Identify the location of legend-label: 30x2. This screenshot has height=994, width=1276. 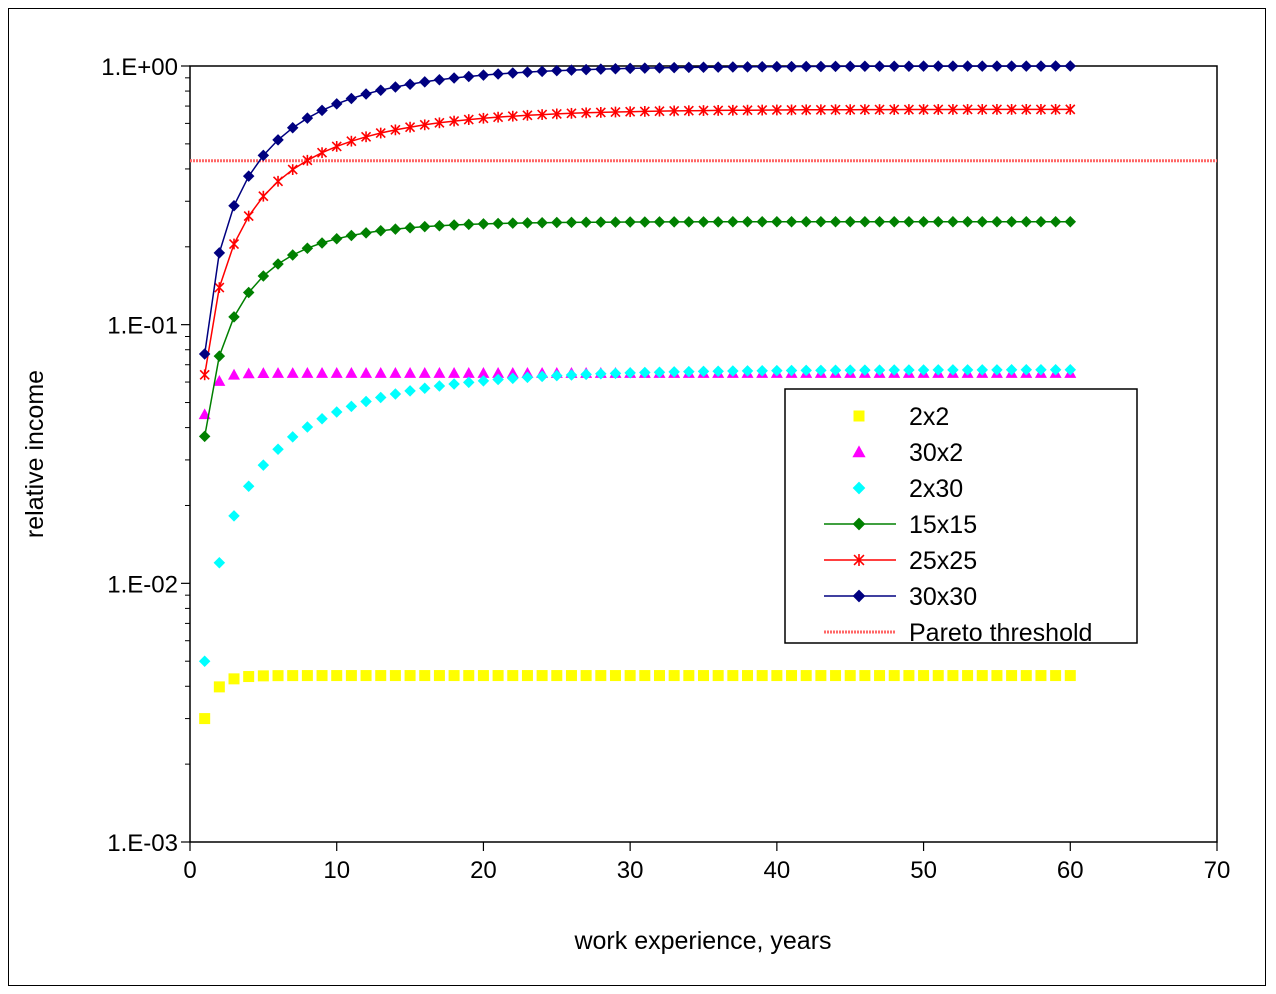
(936, 453).